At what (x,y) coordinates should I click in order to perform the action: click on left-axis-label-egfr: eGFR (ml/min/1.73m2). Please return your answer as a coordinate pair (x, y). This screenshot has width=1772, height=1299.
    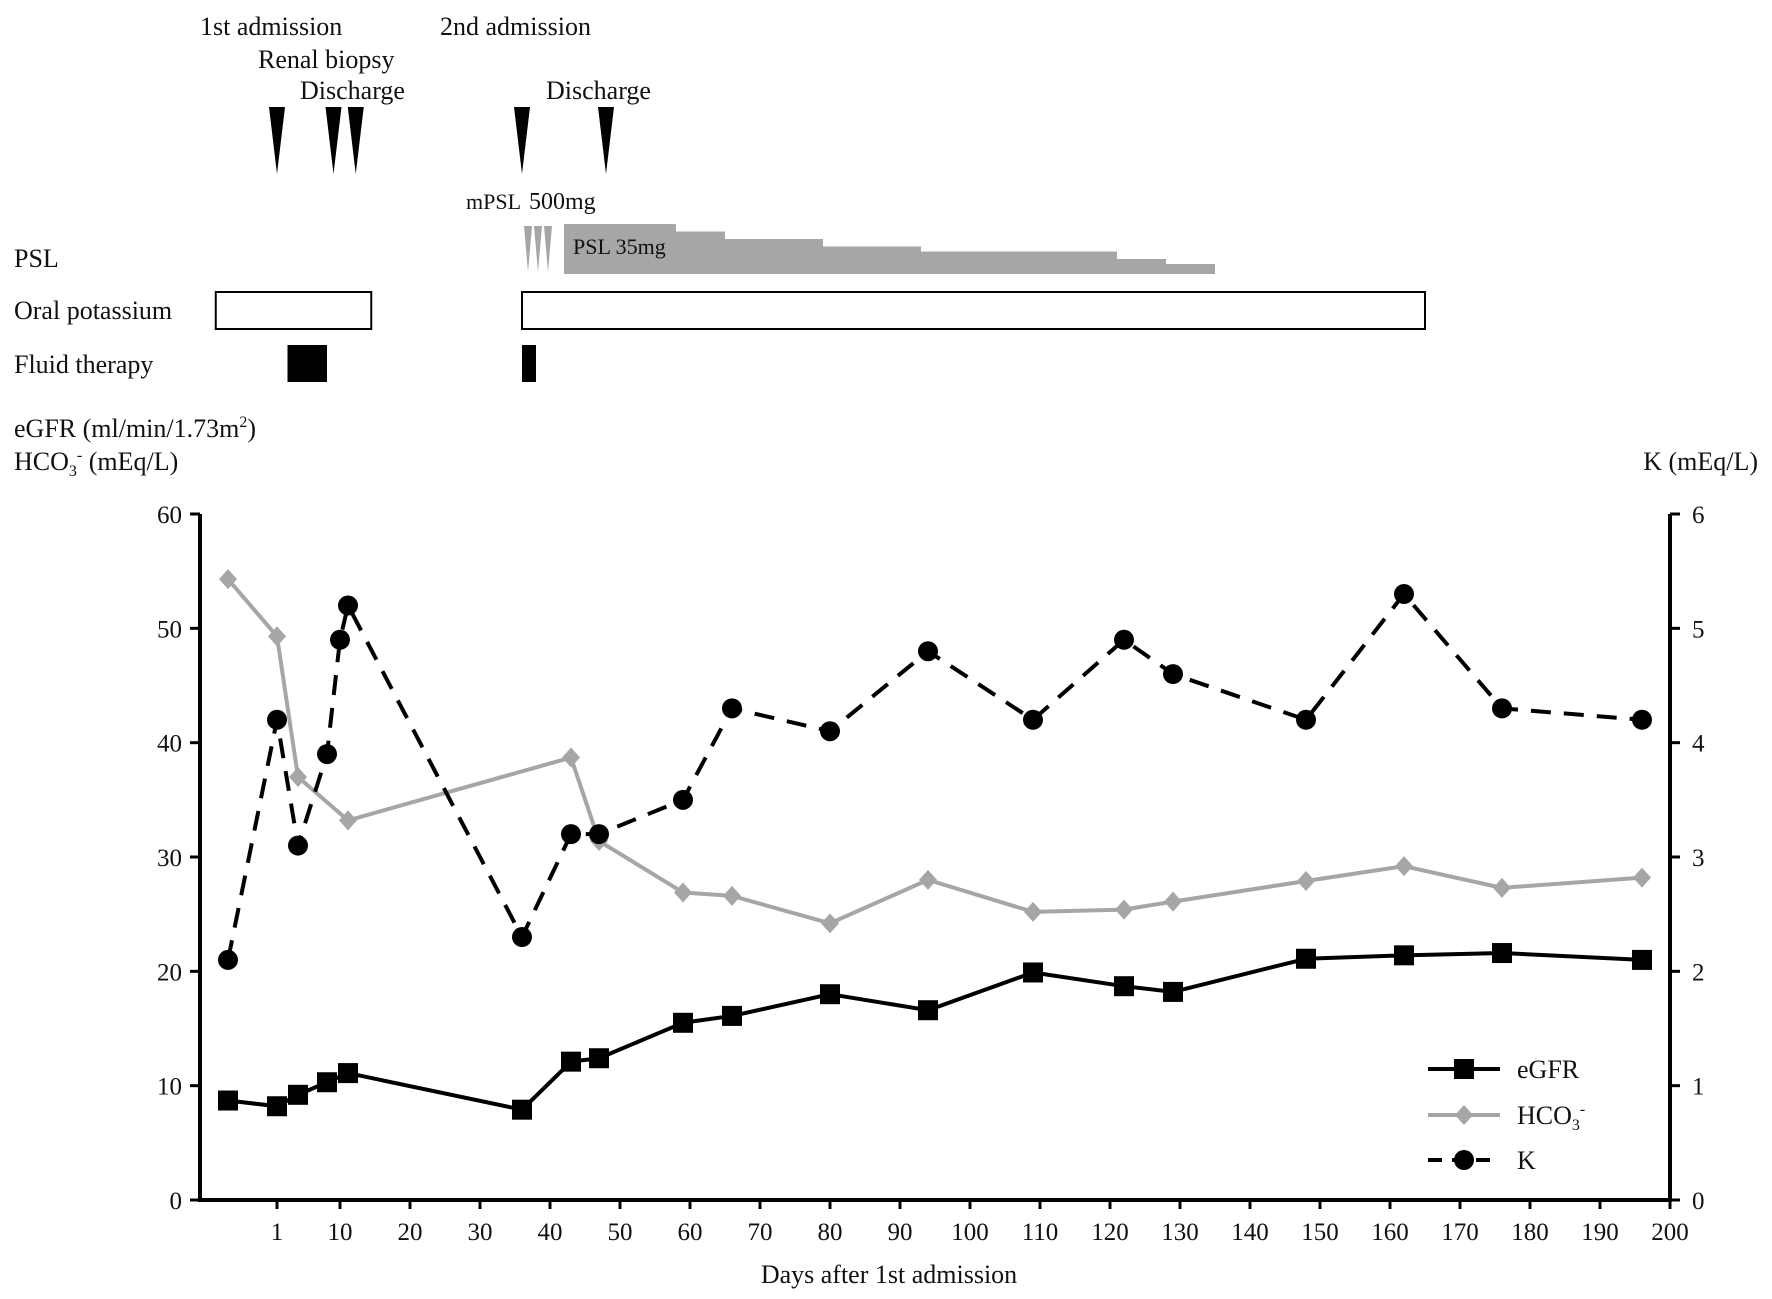
    Looking at the image, I should click on (135, 428).